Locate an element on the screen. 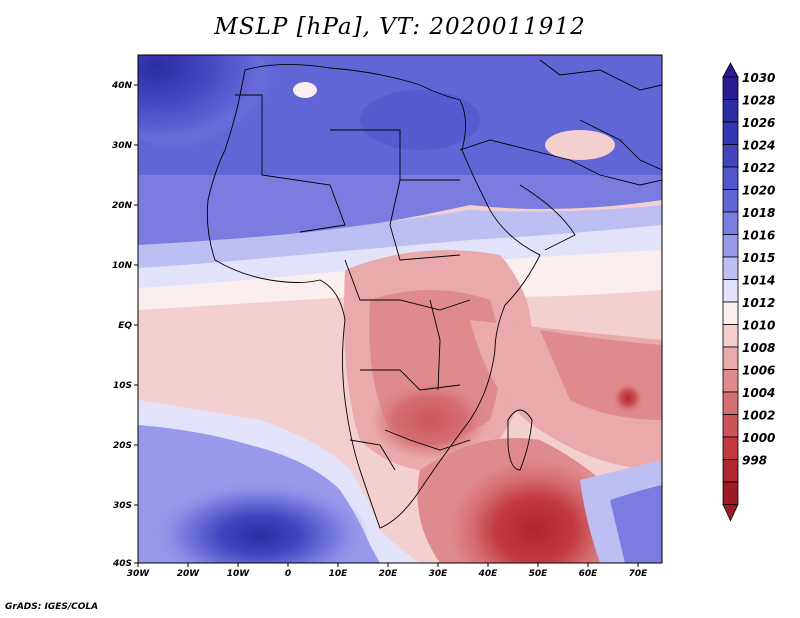  lat-tick-label: 40S is located at coordinates (122, 564).